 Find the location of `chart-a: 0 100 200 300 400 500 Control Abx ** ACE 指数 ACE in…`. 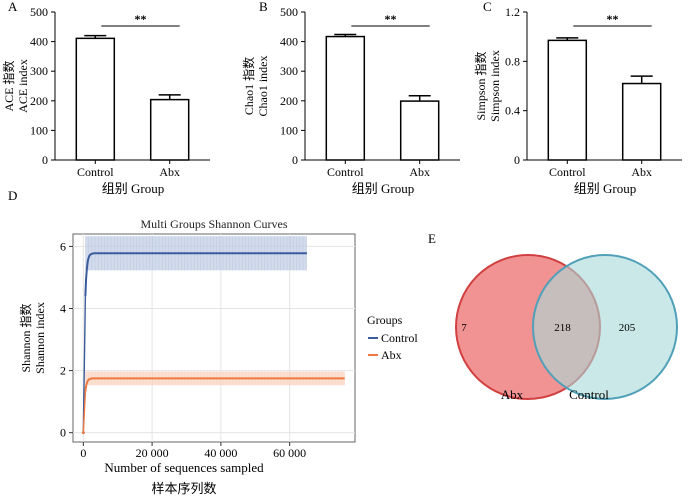

chart-a: 0 100 200 300 400 500 Control Abx ** ACE 指数 ACE in… is located at coordinates (105, 100).